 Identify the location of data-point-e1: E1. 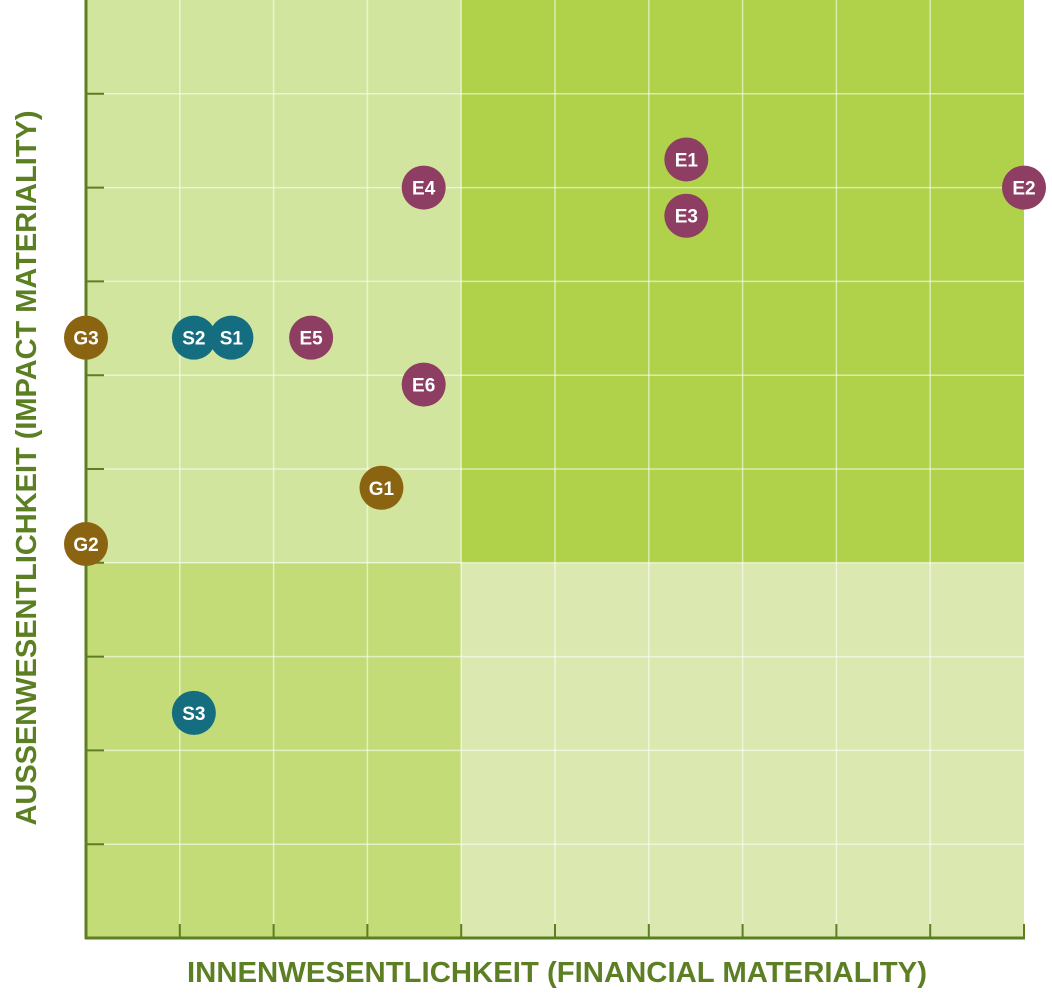
(686, 159).